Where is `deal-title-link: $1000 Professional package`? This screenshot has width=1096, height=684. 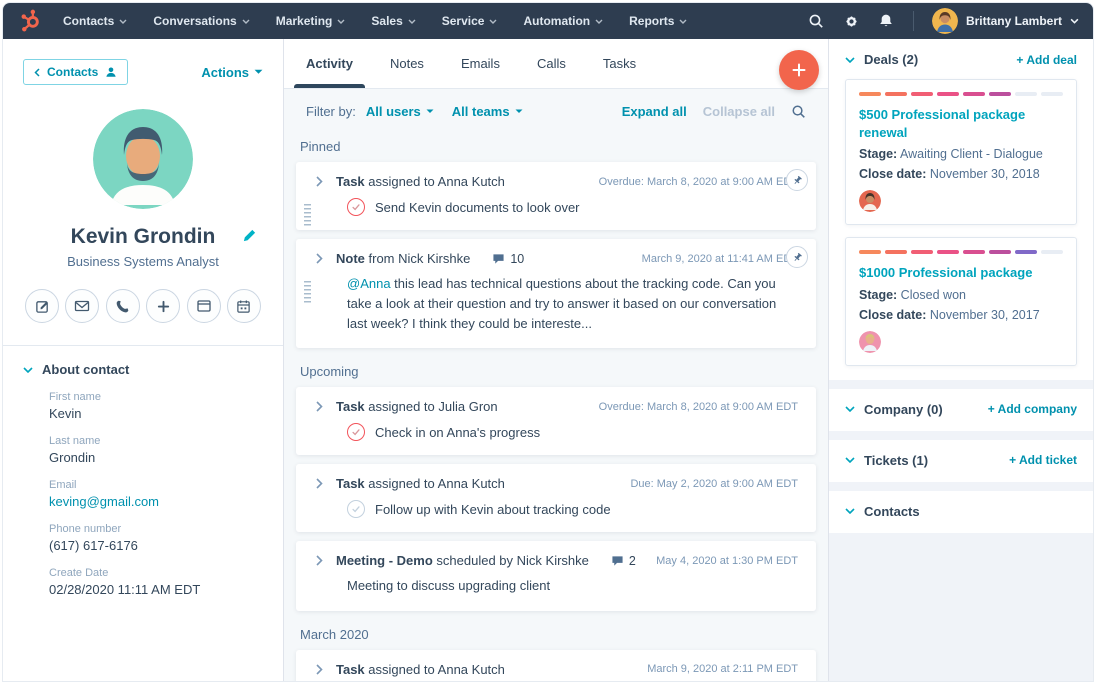
deal-title-link: $1000 Professional package is located at coordinates (946, 273).